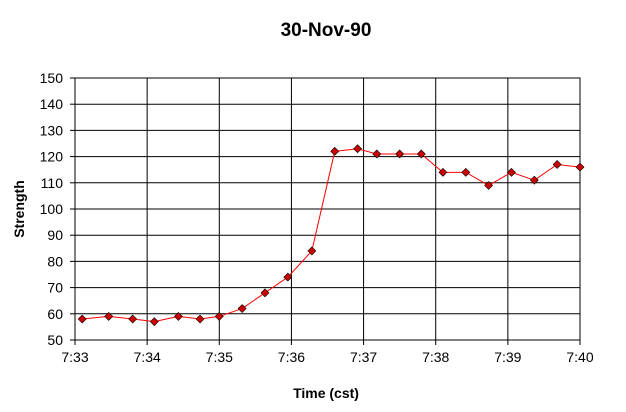 This screenshot has height=412, width=626. I want to click on y-axis-title: Strength, so click(19, 209).